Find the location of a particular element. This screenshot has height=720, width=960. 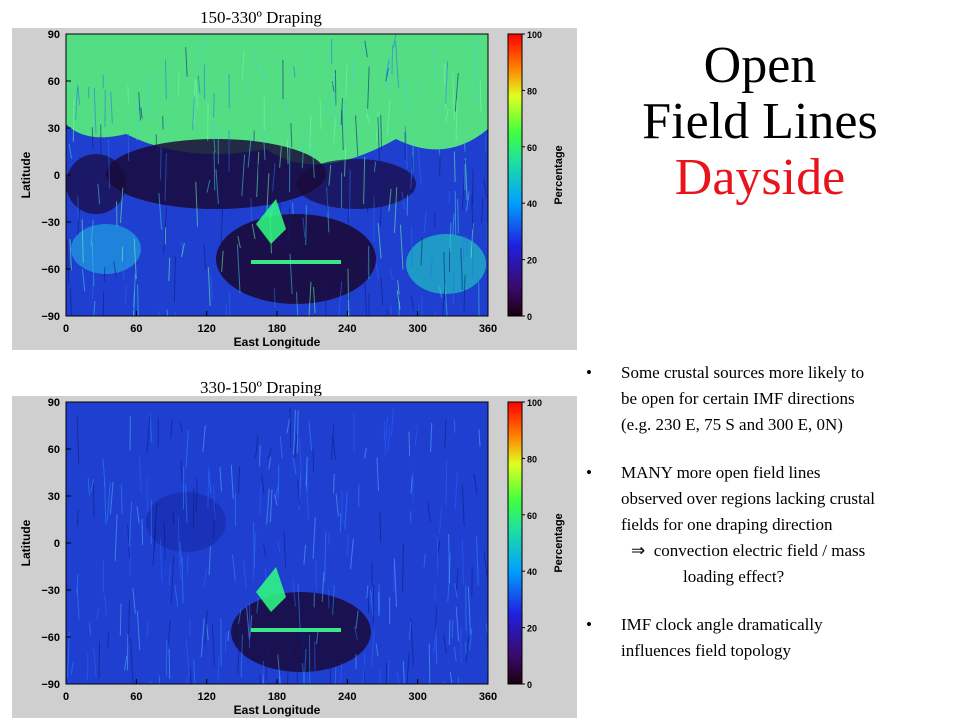

bullet-2-line-1: MANY more open field lines is located at coordinates (721, 472).